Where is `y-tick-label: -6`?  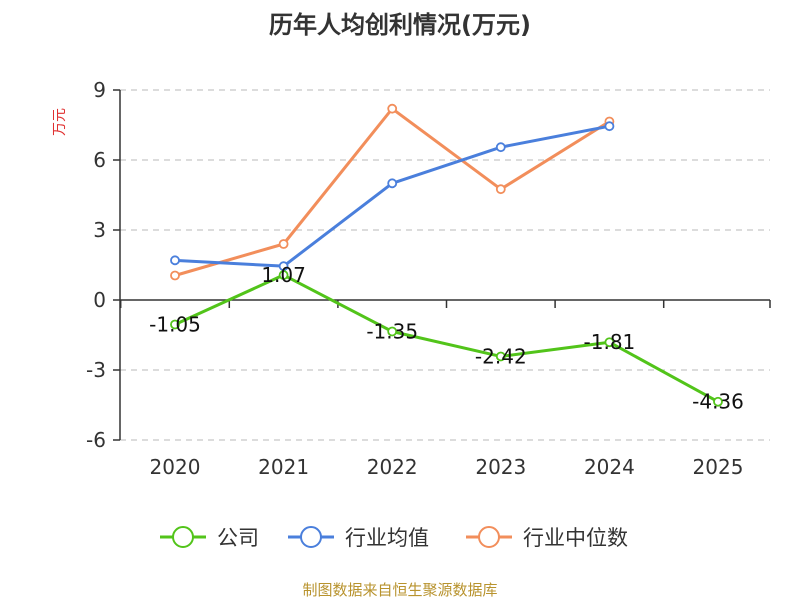
y-tick-label: -6 is located at coordinates (96, 440).